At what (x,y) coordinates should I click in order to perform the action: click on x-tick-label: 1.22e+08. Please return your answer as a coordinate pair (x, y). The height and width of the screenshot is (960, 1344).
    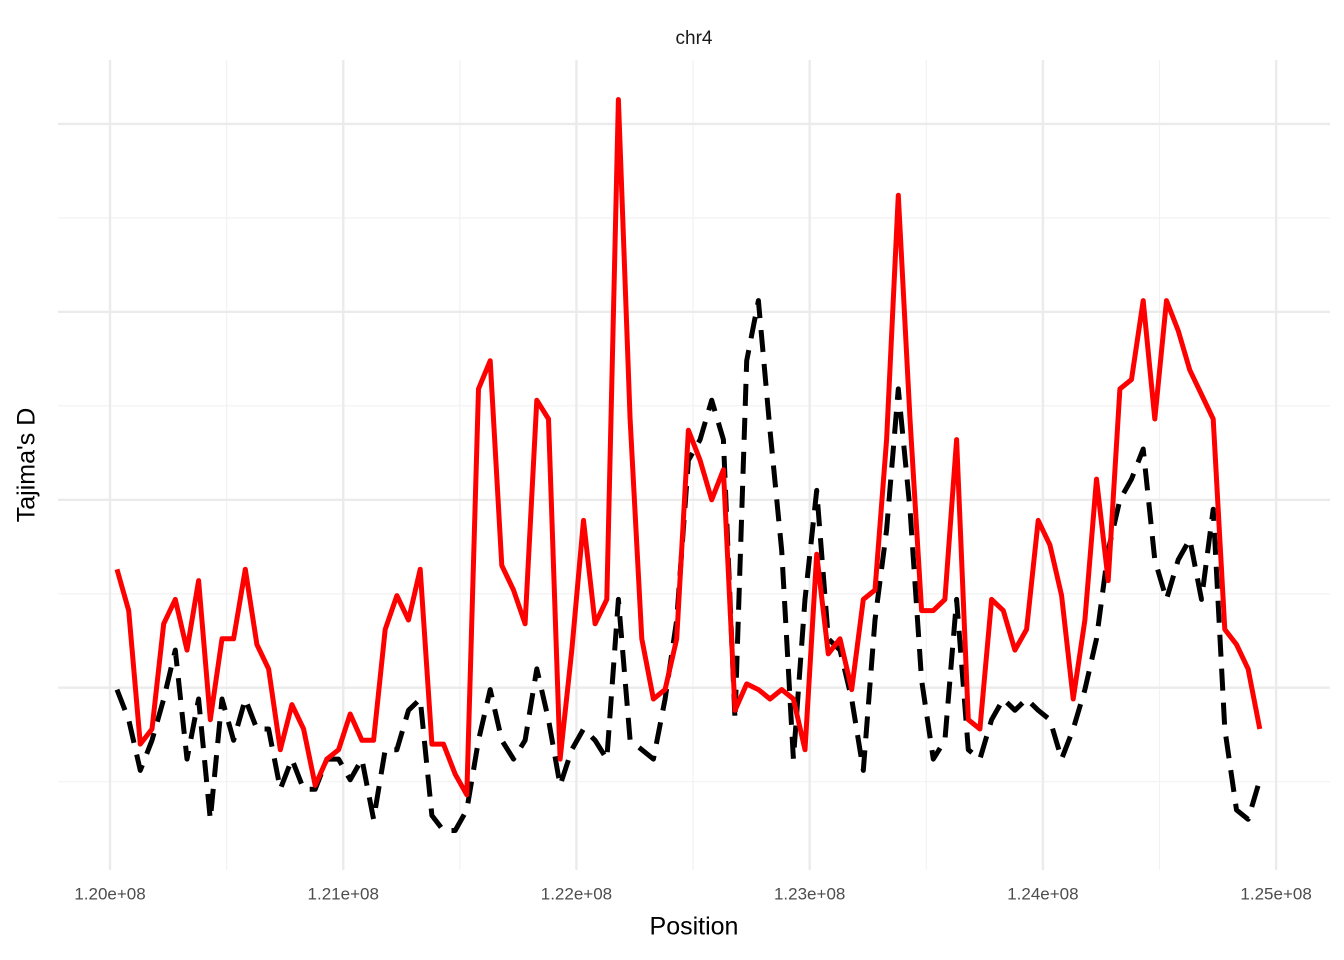
    Looking at the image, I should click on (576, 893).